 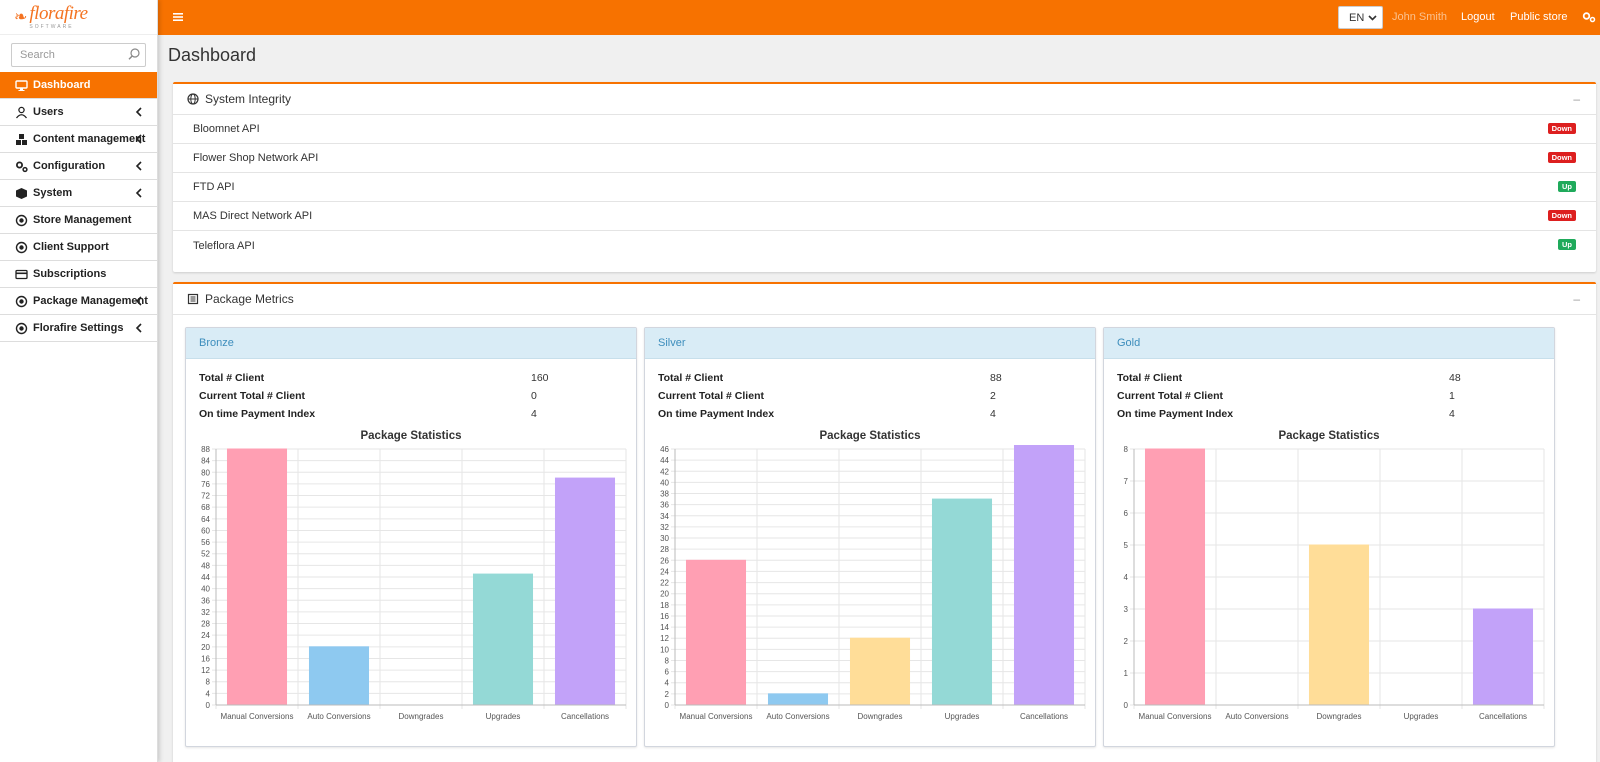 What do you see at coordinates (534, 396) in the screenshot?
I see `stat-value: 0` at bounding box center [534, 396].